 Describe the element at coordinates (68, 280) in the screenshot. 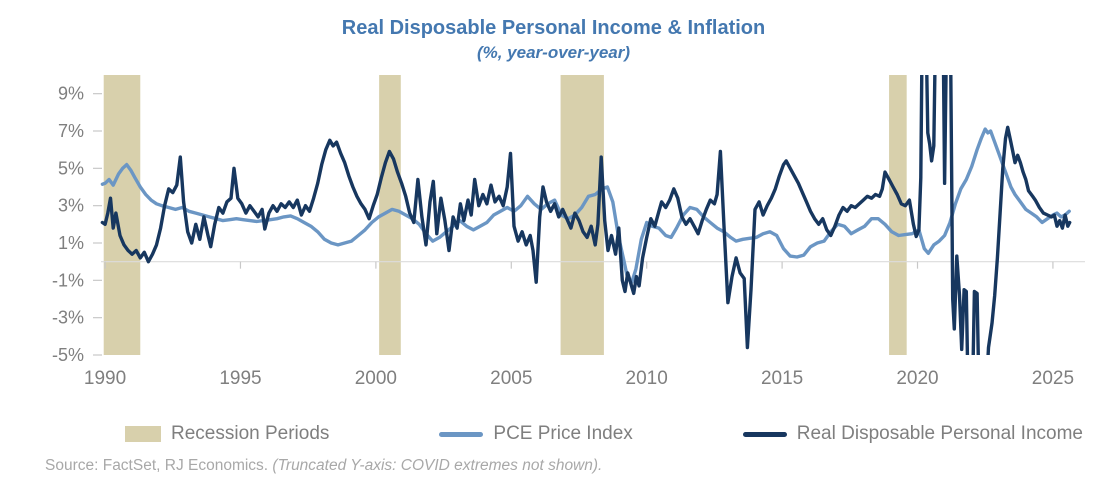

I see `y-axis-label: -1%` at that location.